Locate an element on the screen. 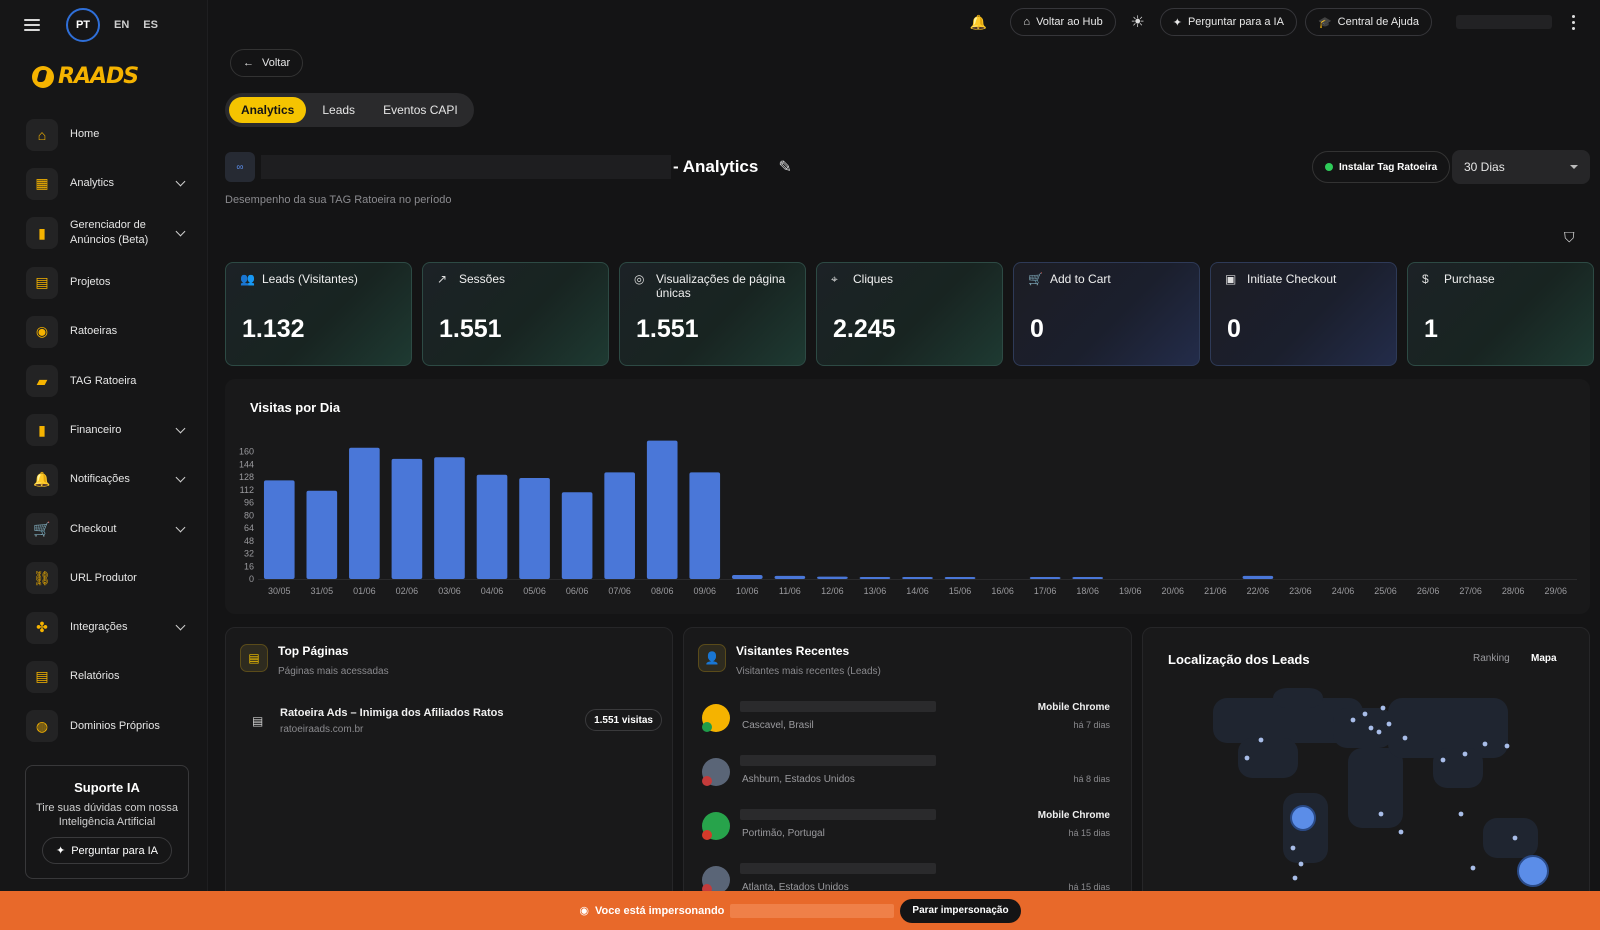 This screenshot has height=930, width=1600. x-tick-label: 03/06 is located at coordinates (449, 591).